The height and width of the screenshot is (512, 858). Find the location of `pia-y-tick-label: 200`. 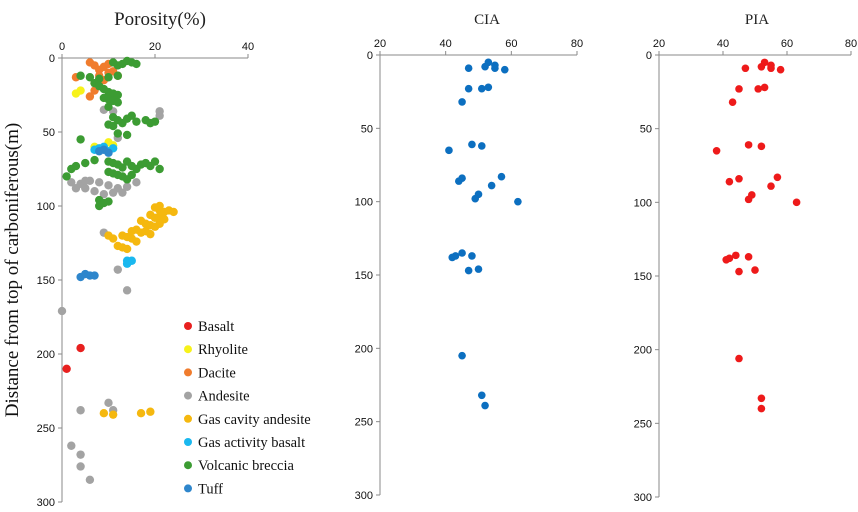

pia-y-tick-label: 200 is located at coordinates (643, 351).